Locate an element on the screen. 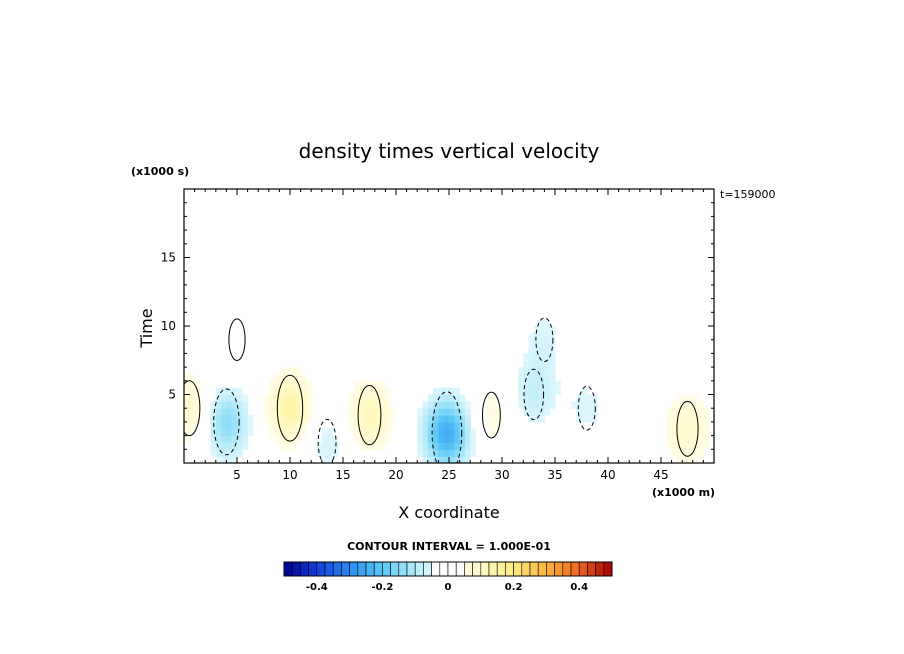 This screenshot has height=654, width=904. y-tick-label-10: 10 is located at coordinates (168, 326).